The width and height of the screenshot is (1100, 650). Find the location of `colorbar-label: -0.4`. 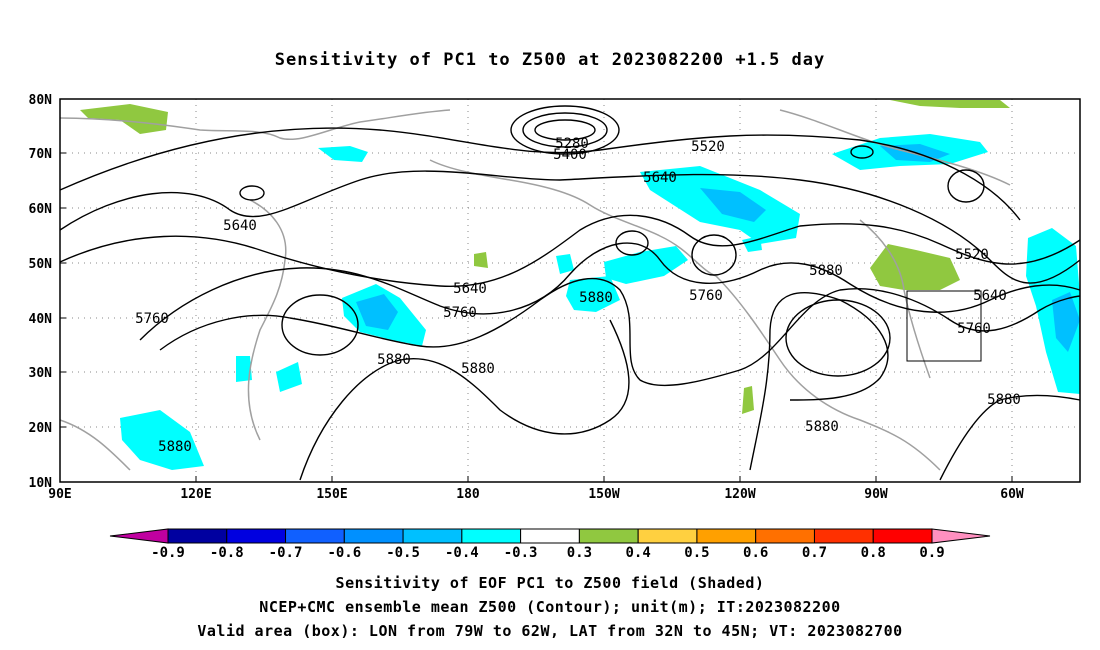

colorbar-label: -0.4 is located at coordinates (462, 553).